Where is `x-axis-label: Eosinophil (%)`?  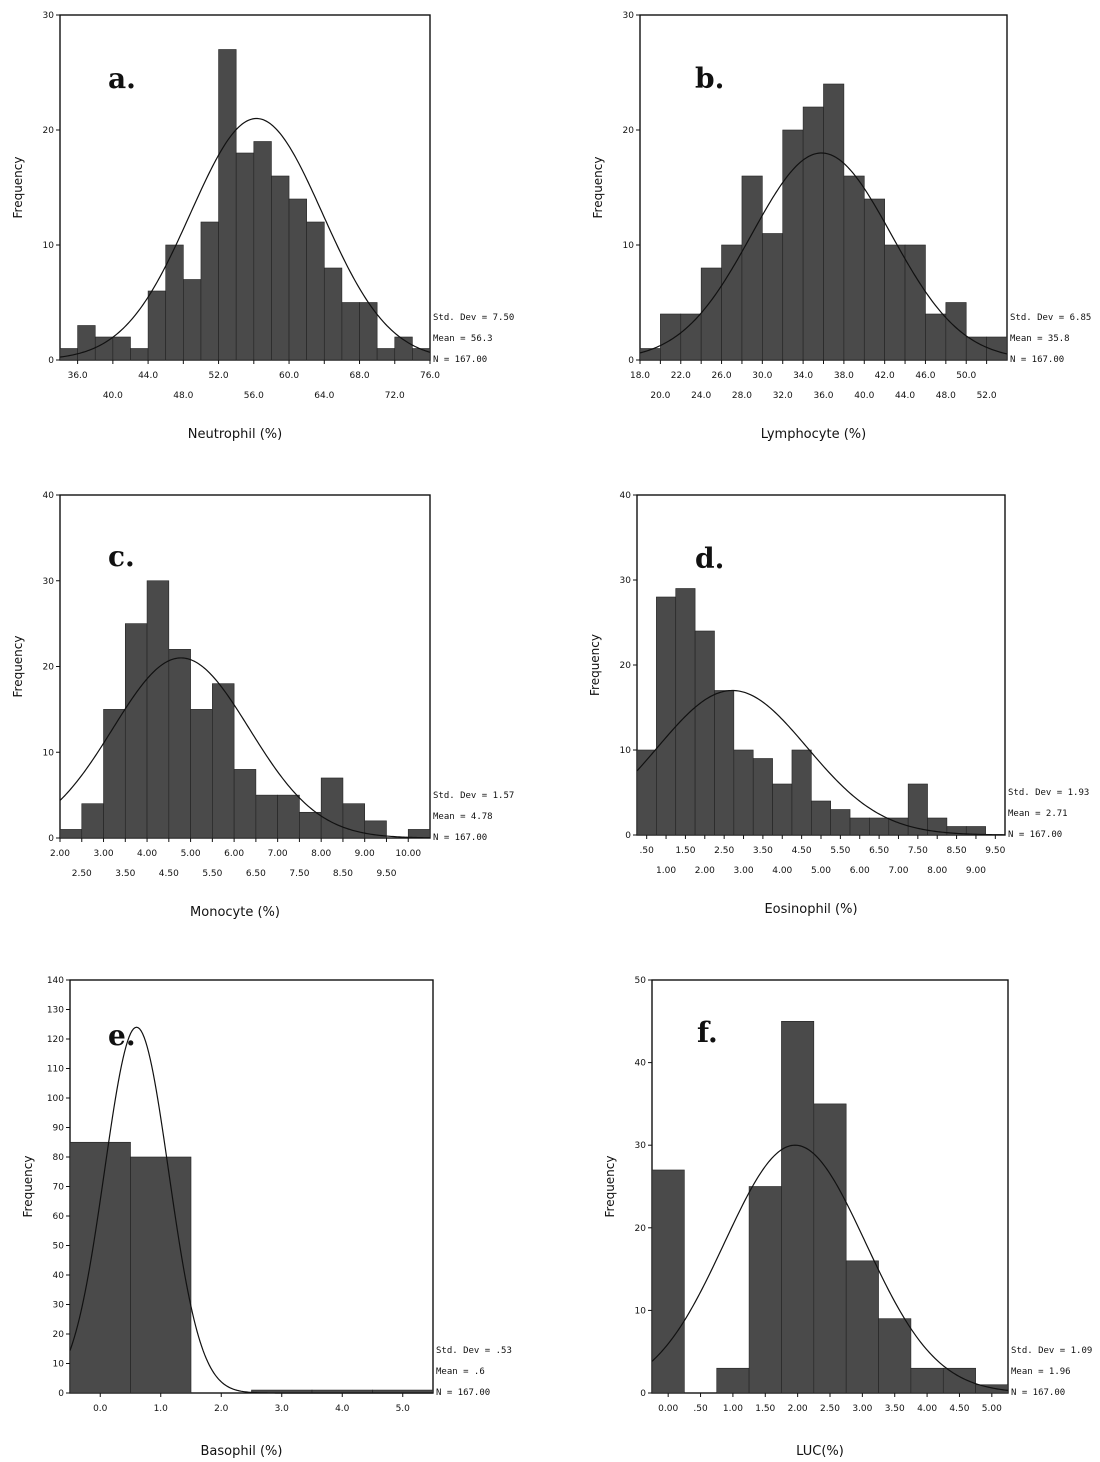 x-axis-label: Eosinophil (%) is located at coordinates (810, 909).